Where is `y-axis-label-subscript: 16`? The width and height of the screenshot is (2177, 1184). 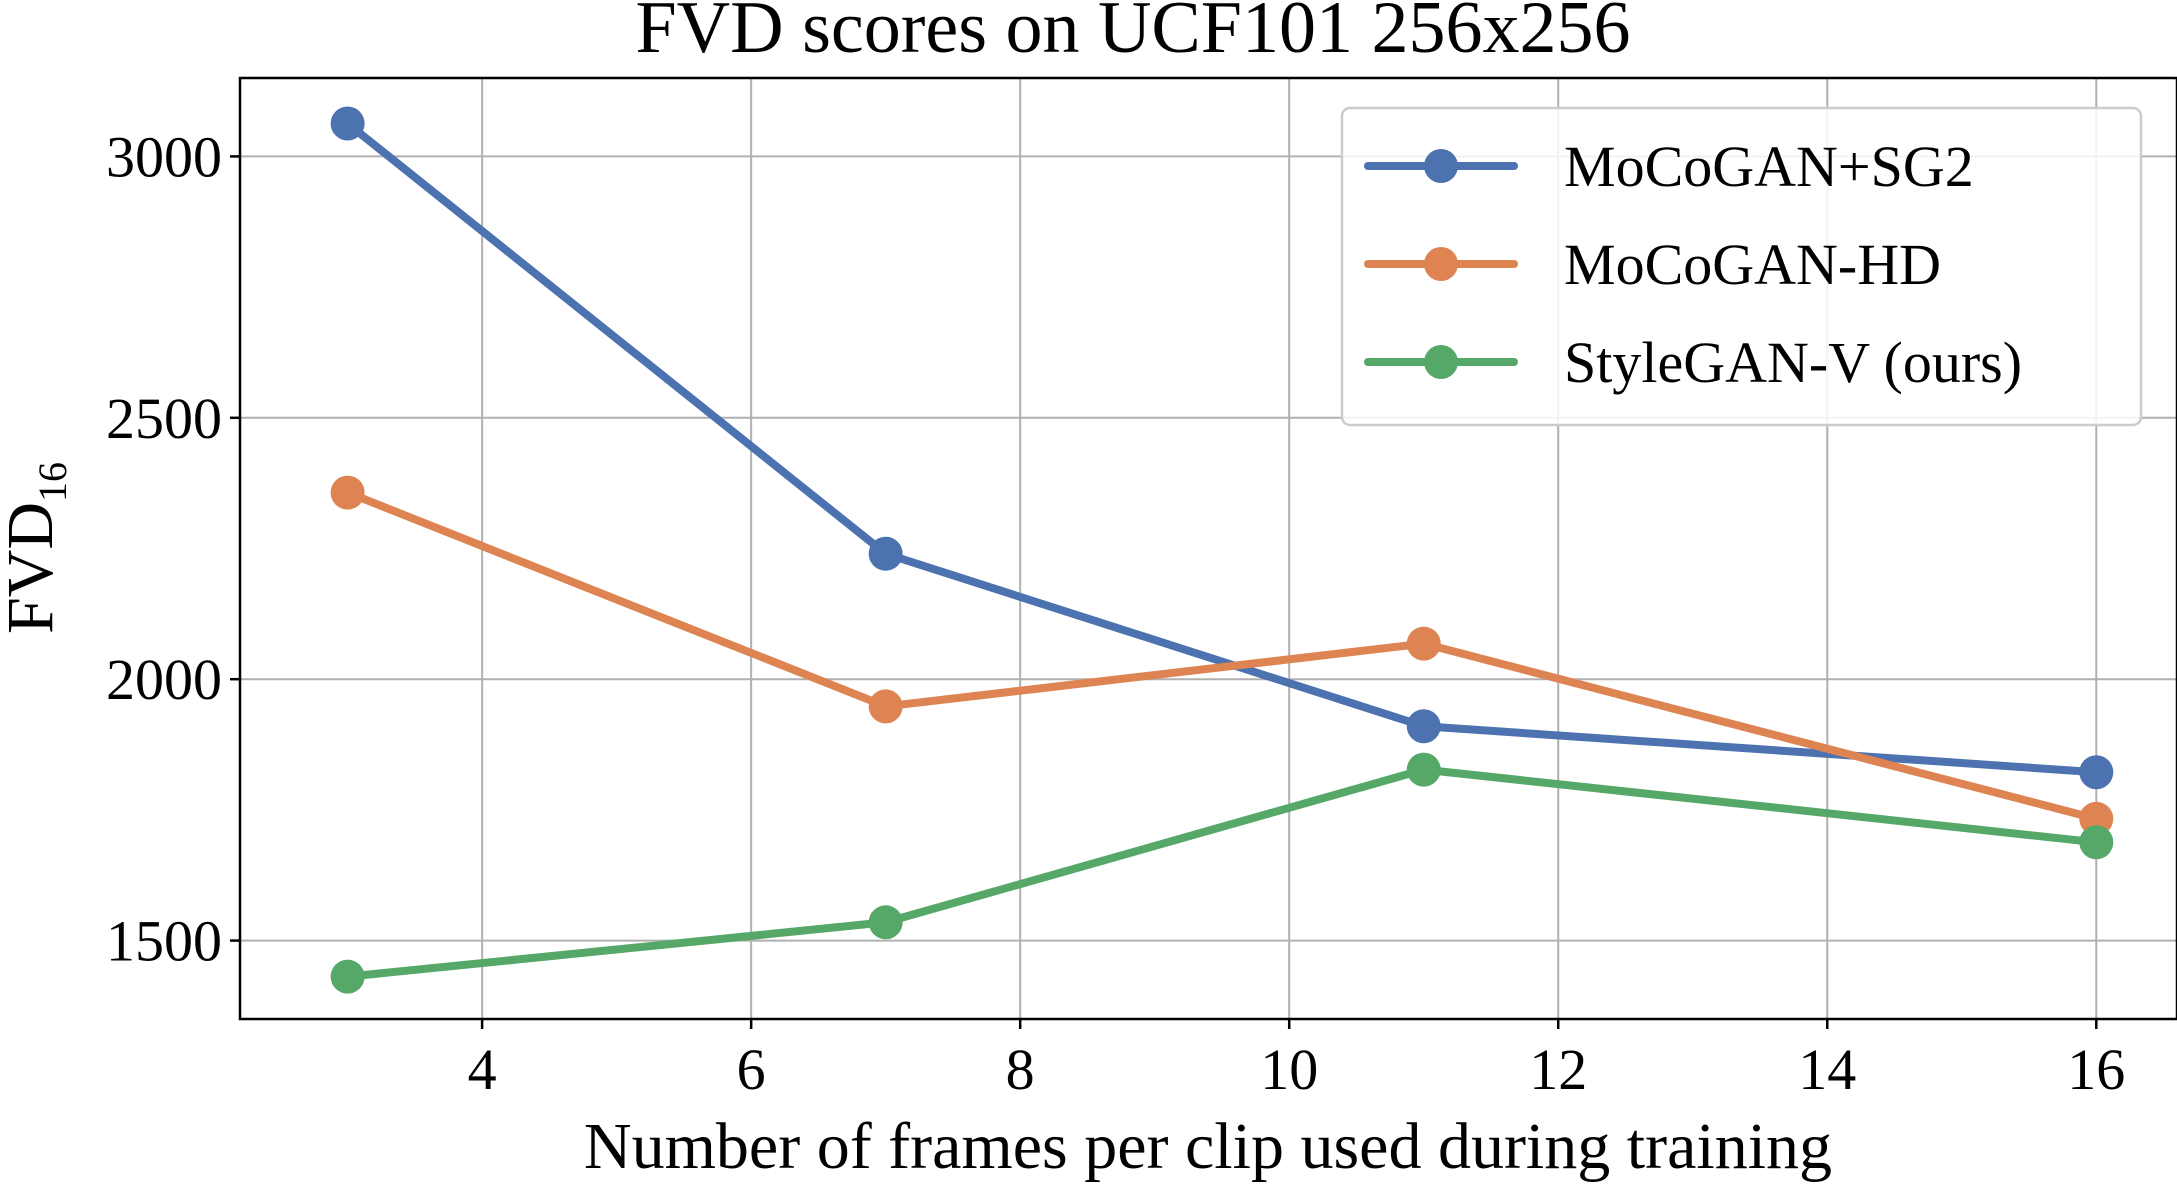
y-axis-label-subscript: 16 is located at coordinates (52, 482).